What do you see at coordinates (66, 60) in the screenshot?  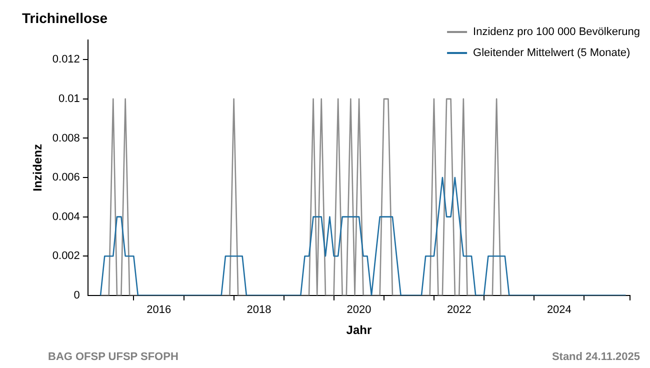 I see `y-tick-label: 0.012` at bounding box center [66, 60].